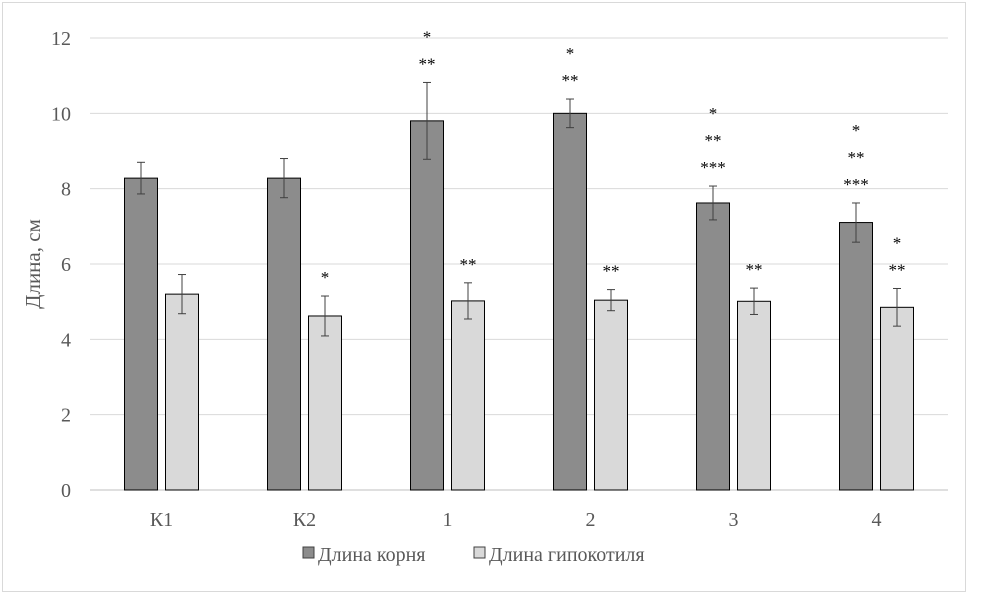 The height and width of the screenshot is (592, 988). What do you see at coordinates (33, 264) in the screenshot?
I see `y-axis-title: Длина, см` at bounding box center [33, 264].